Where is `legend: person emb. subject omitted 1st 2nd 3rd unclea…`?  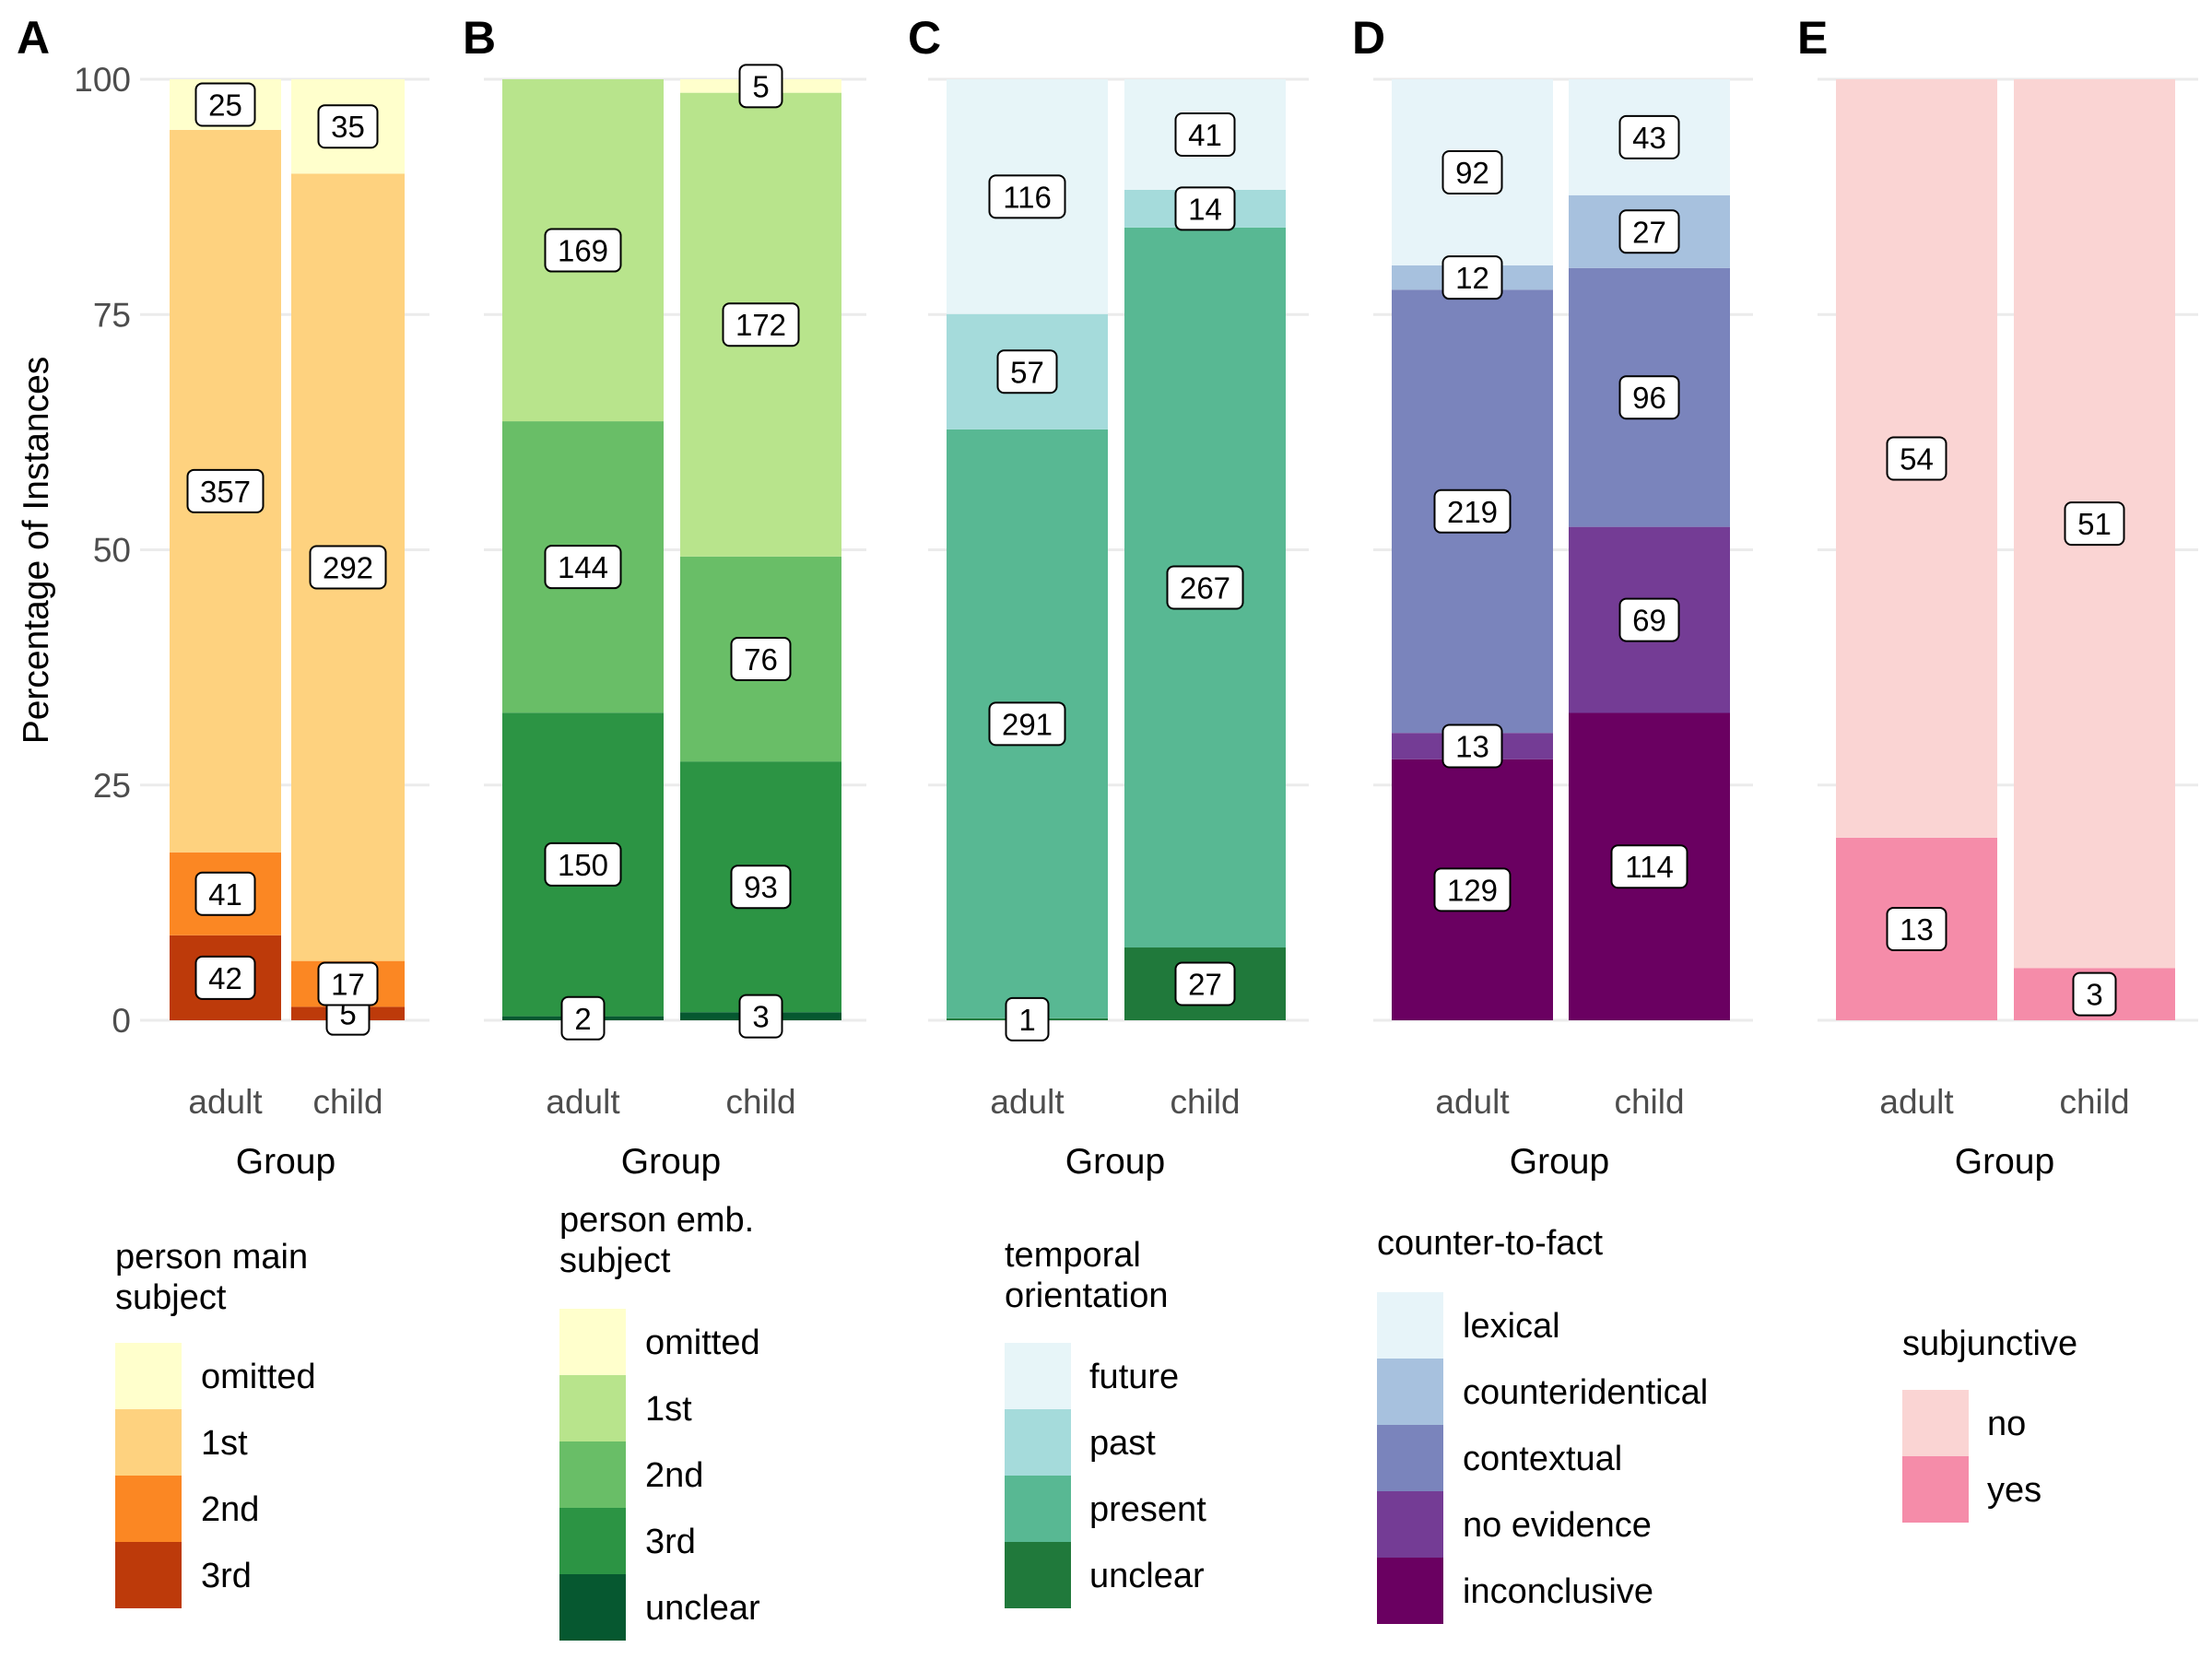 legend: person emb. subject omitted 1st 2nd 3rd unclea… is located at coordinates (659, 1421).